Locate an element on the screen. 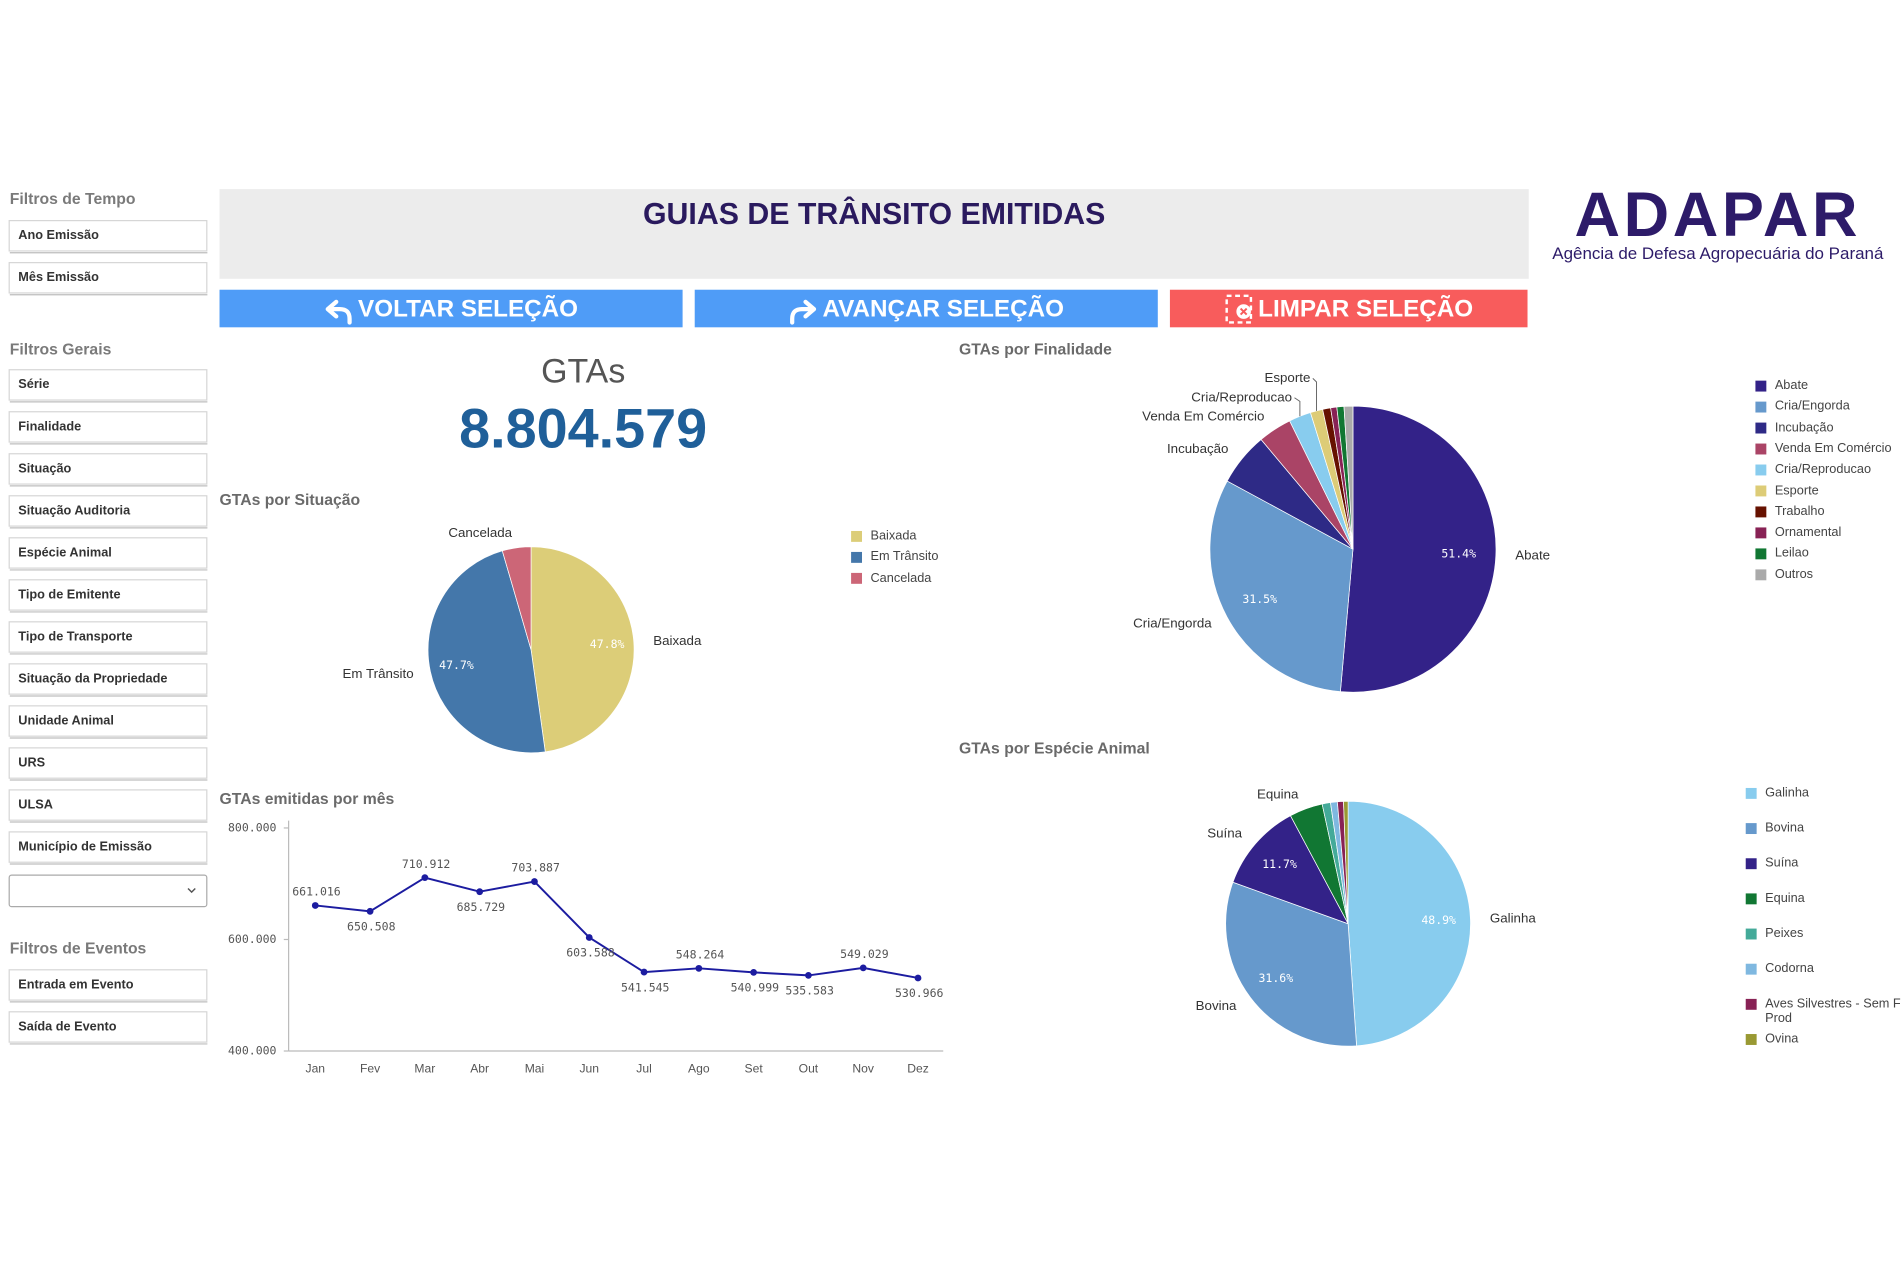 The width and height of the screenshot is (1901, 1268). slice-category-label: Esporte is located at coordinates (1287, 377).